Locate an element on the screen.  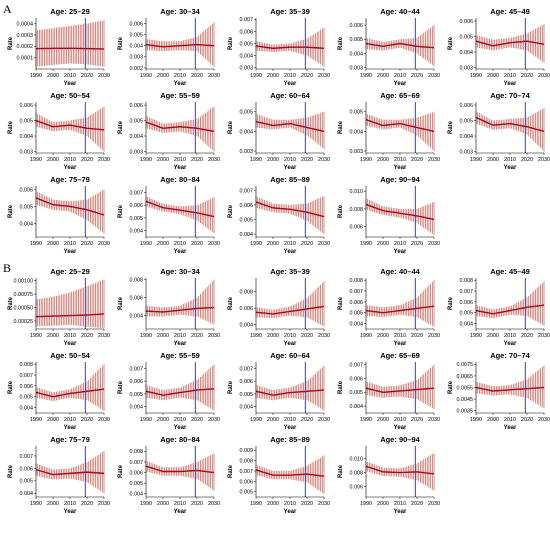
y-tick-label: 0.0055 is located at coordinates (465, 388).